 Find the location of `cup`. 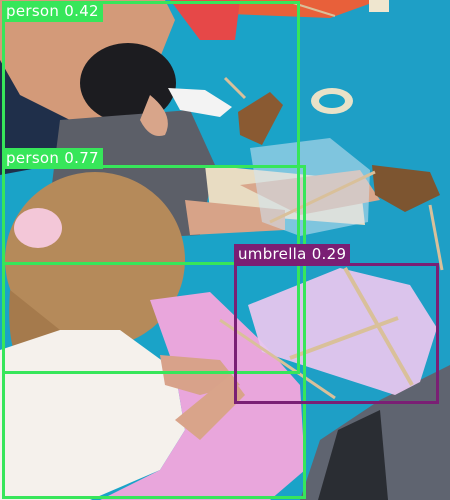

cup is located at coordinates (379, 6).